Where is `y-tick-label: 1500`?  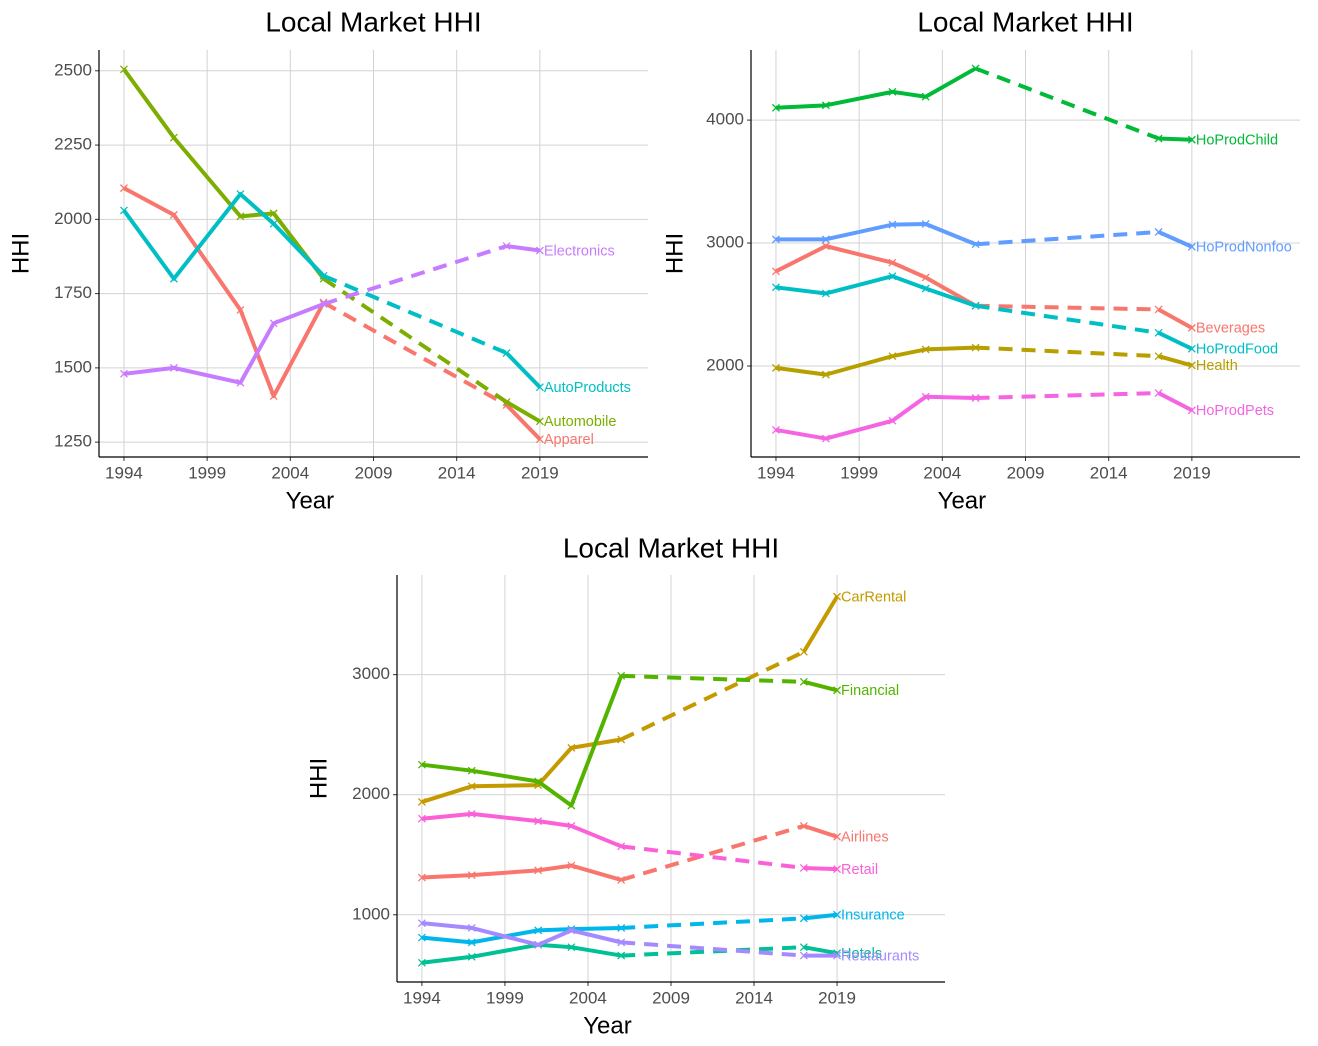
y-tick-label: 1500 is located at coordinates (73, 366).